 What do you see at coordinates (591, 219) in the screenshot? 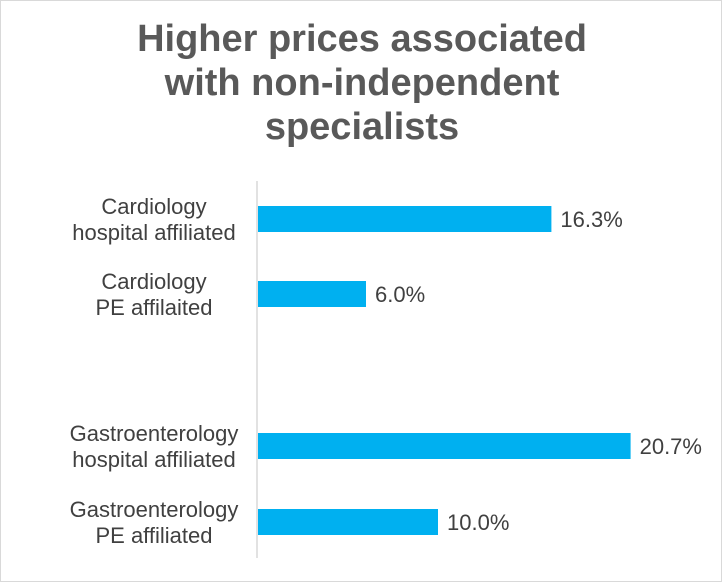
I see `data-label-0: 16.3%` at bounding box center [591, 219].